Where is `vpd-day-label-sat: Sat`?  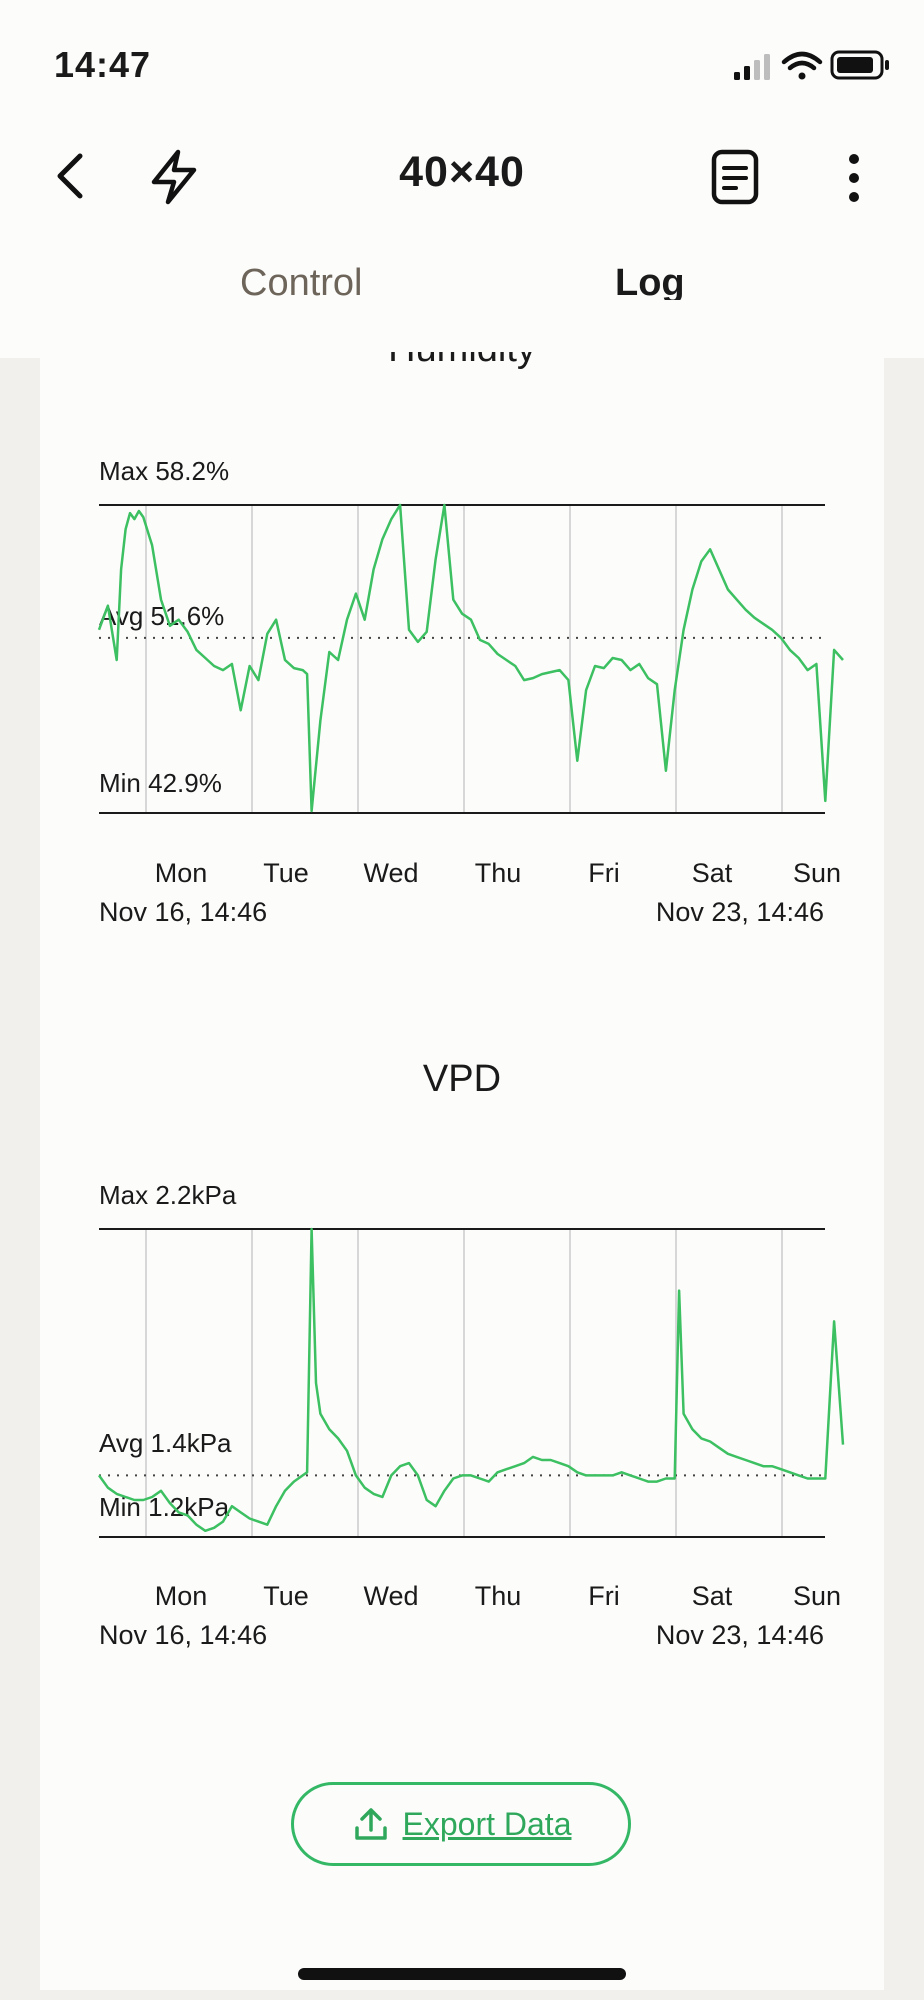
vpd-day-label-sat: Sat is located at coordinates (712, 1596).